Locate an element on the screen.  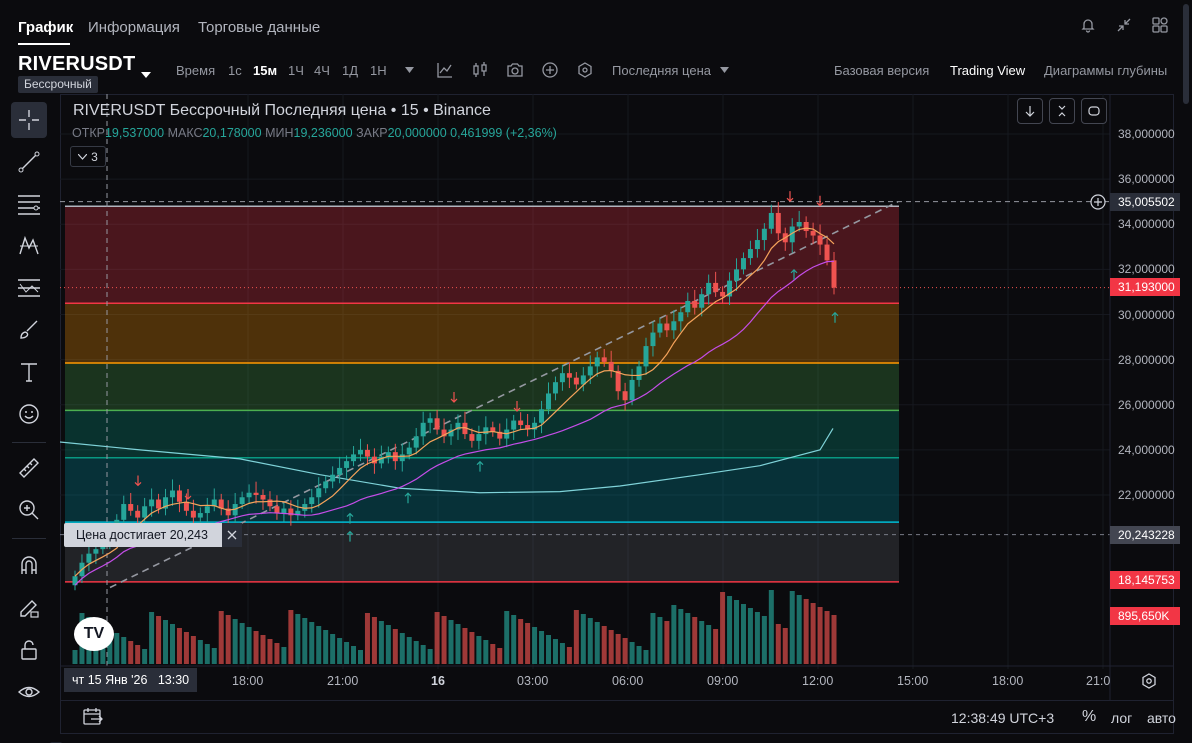
indicators-icon is located at coordinates (445, 70).